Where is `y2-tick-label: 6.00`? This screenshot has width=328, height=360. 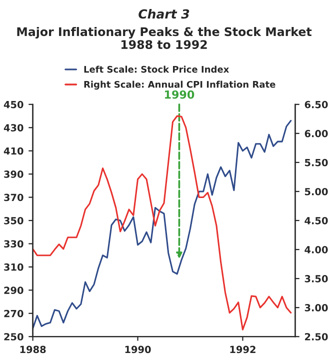
y2-tick-label: 6.00 is located at coordinates (316, 134).